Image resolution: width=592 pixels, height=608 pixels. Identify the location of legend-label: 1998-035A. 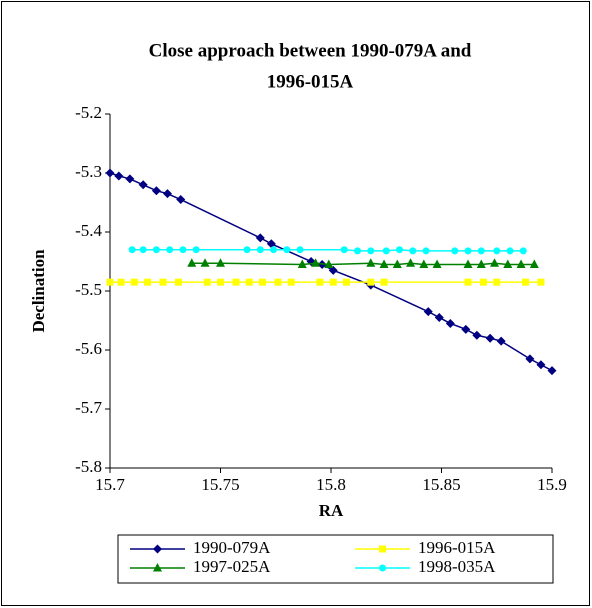
(457, 566).